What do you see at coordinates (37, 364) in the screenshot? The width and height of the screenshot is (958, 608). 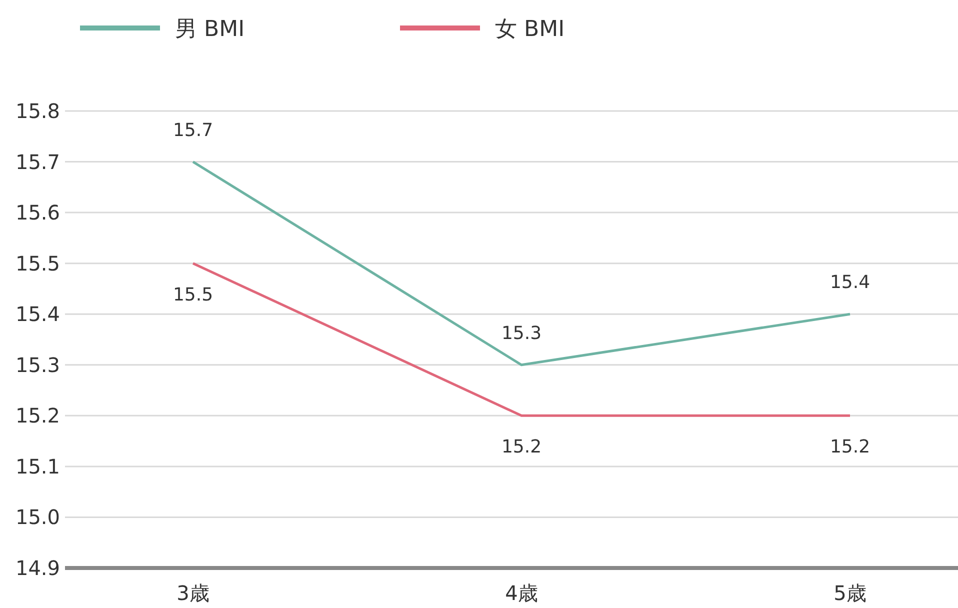 I see `y-tick-label: 15.3` at bounding box center [37, 364].